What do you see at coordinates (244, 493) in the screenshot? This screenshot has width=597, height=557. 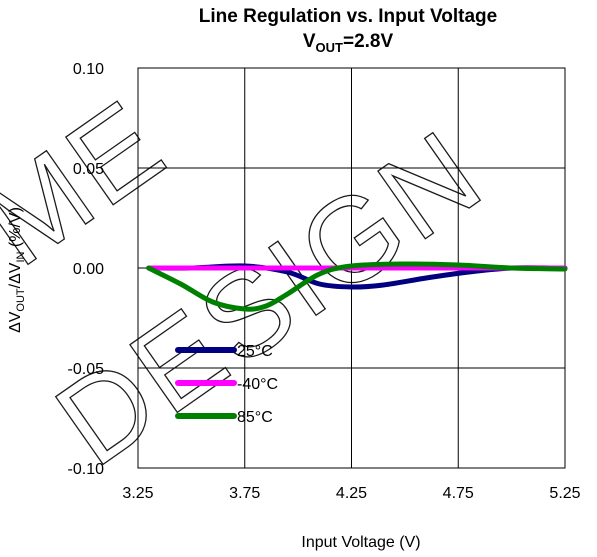 I see `x-tick-label: 3.75` at bounding box center [244, 493].